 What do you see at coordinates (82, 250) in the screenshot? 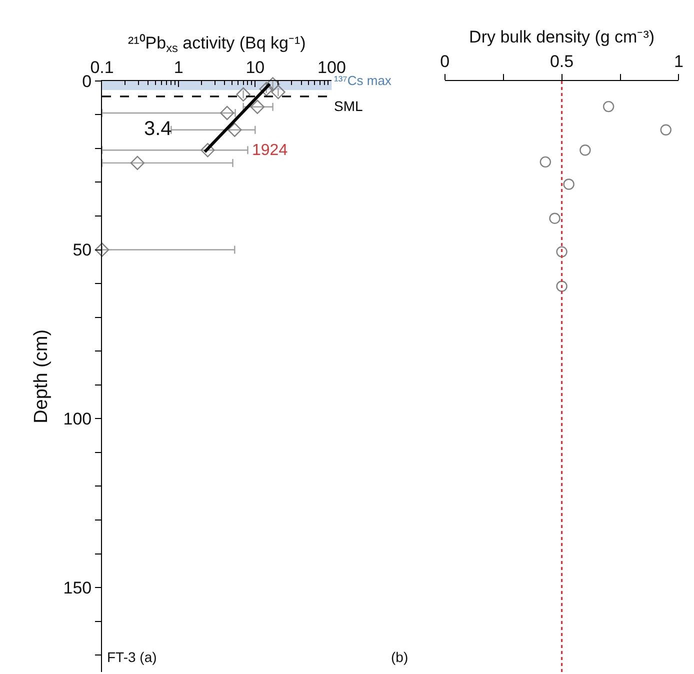
I see `y-tick-label: 50` at bounding box center [82, 250].